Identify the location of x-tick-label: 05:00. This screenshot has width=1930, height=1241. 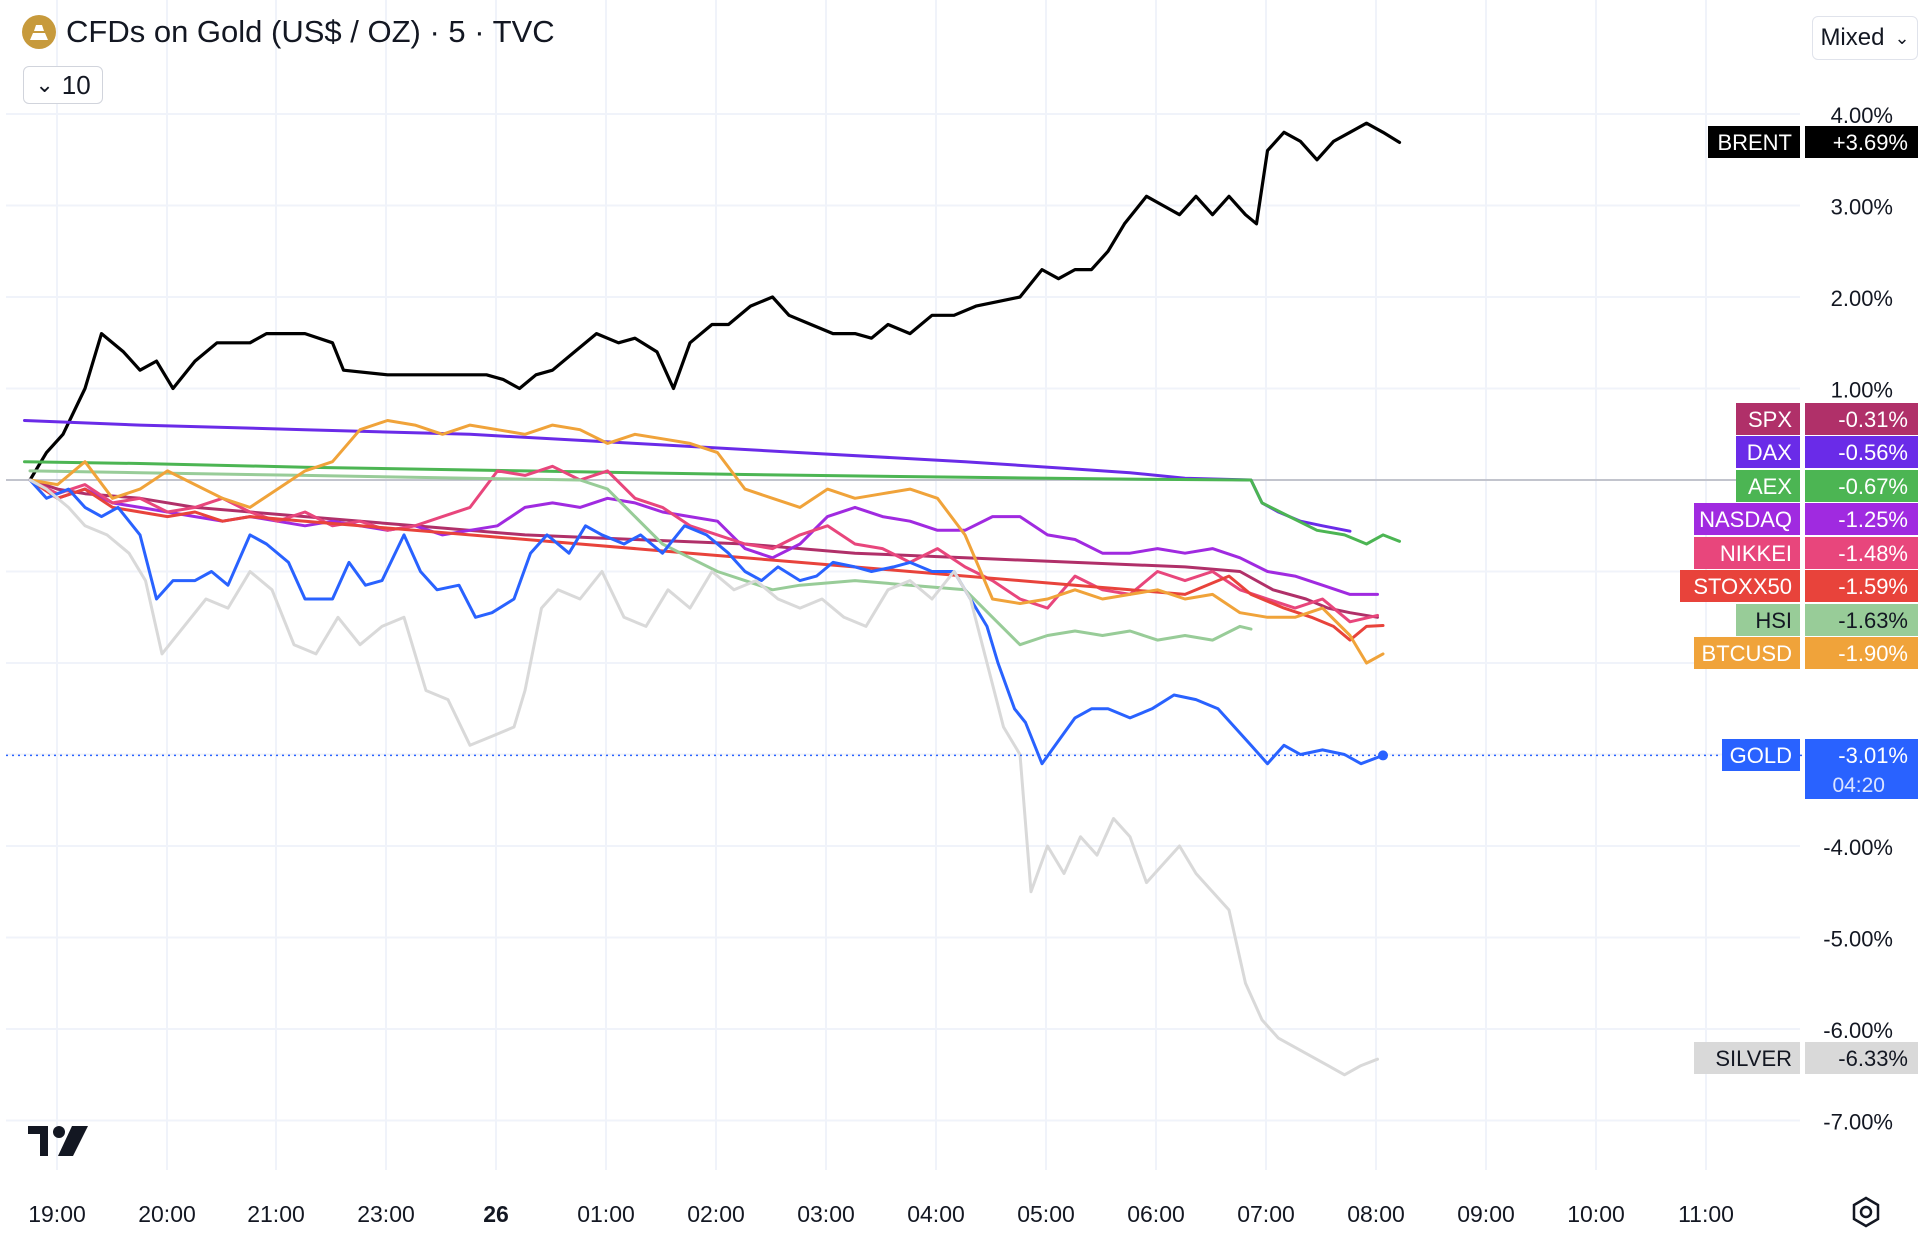
(1046, 1214).